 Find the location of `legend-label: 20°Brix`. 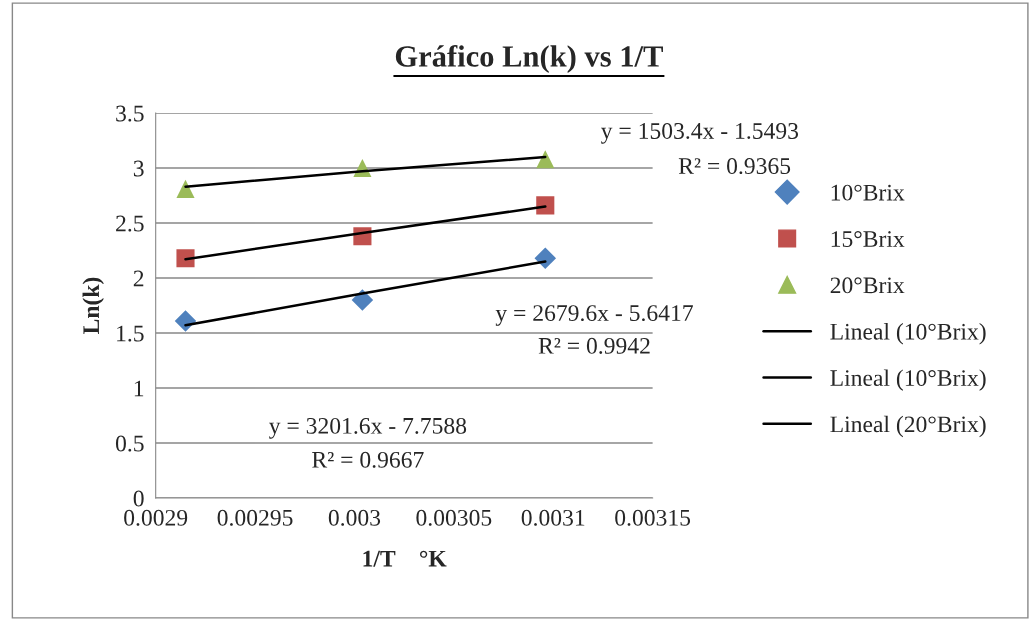

legend-label: 20°Brix is located at coordinates (867, 285).